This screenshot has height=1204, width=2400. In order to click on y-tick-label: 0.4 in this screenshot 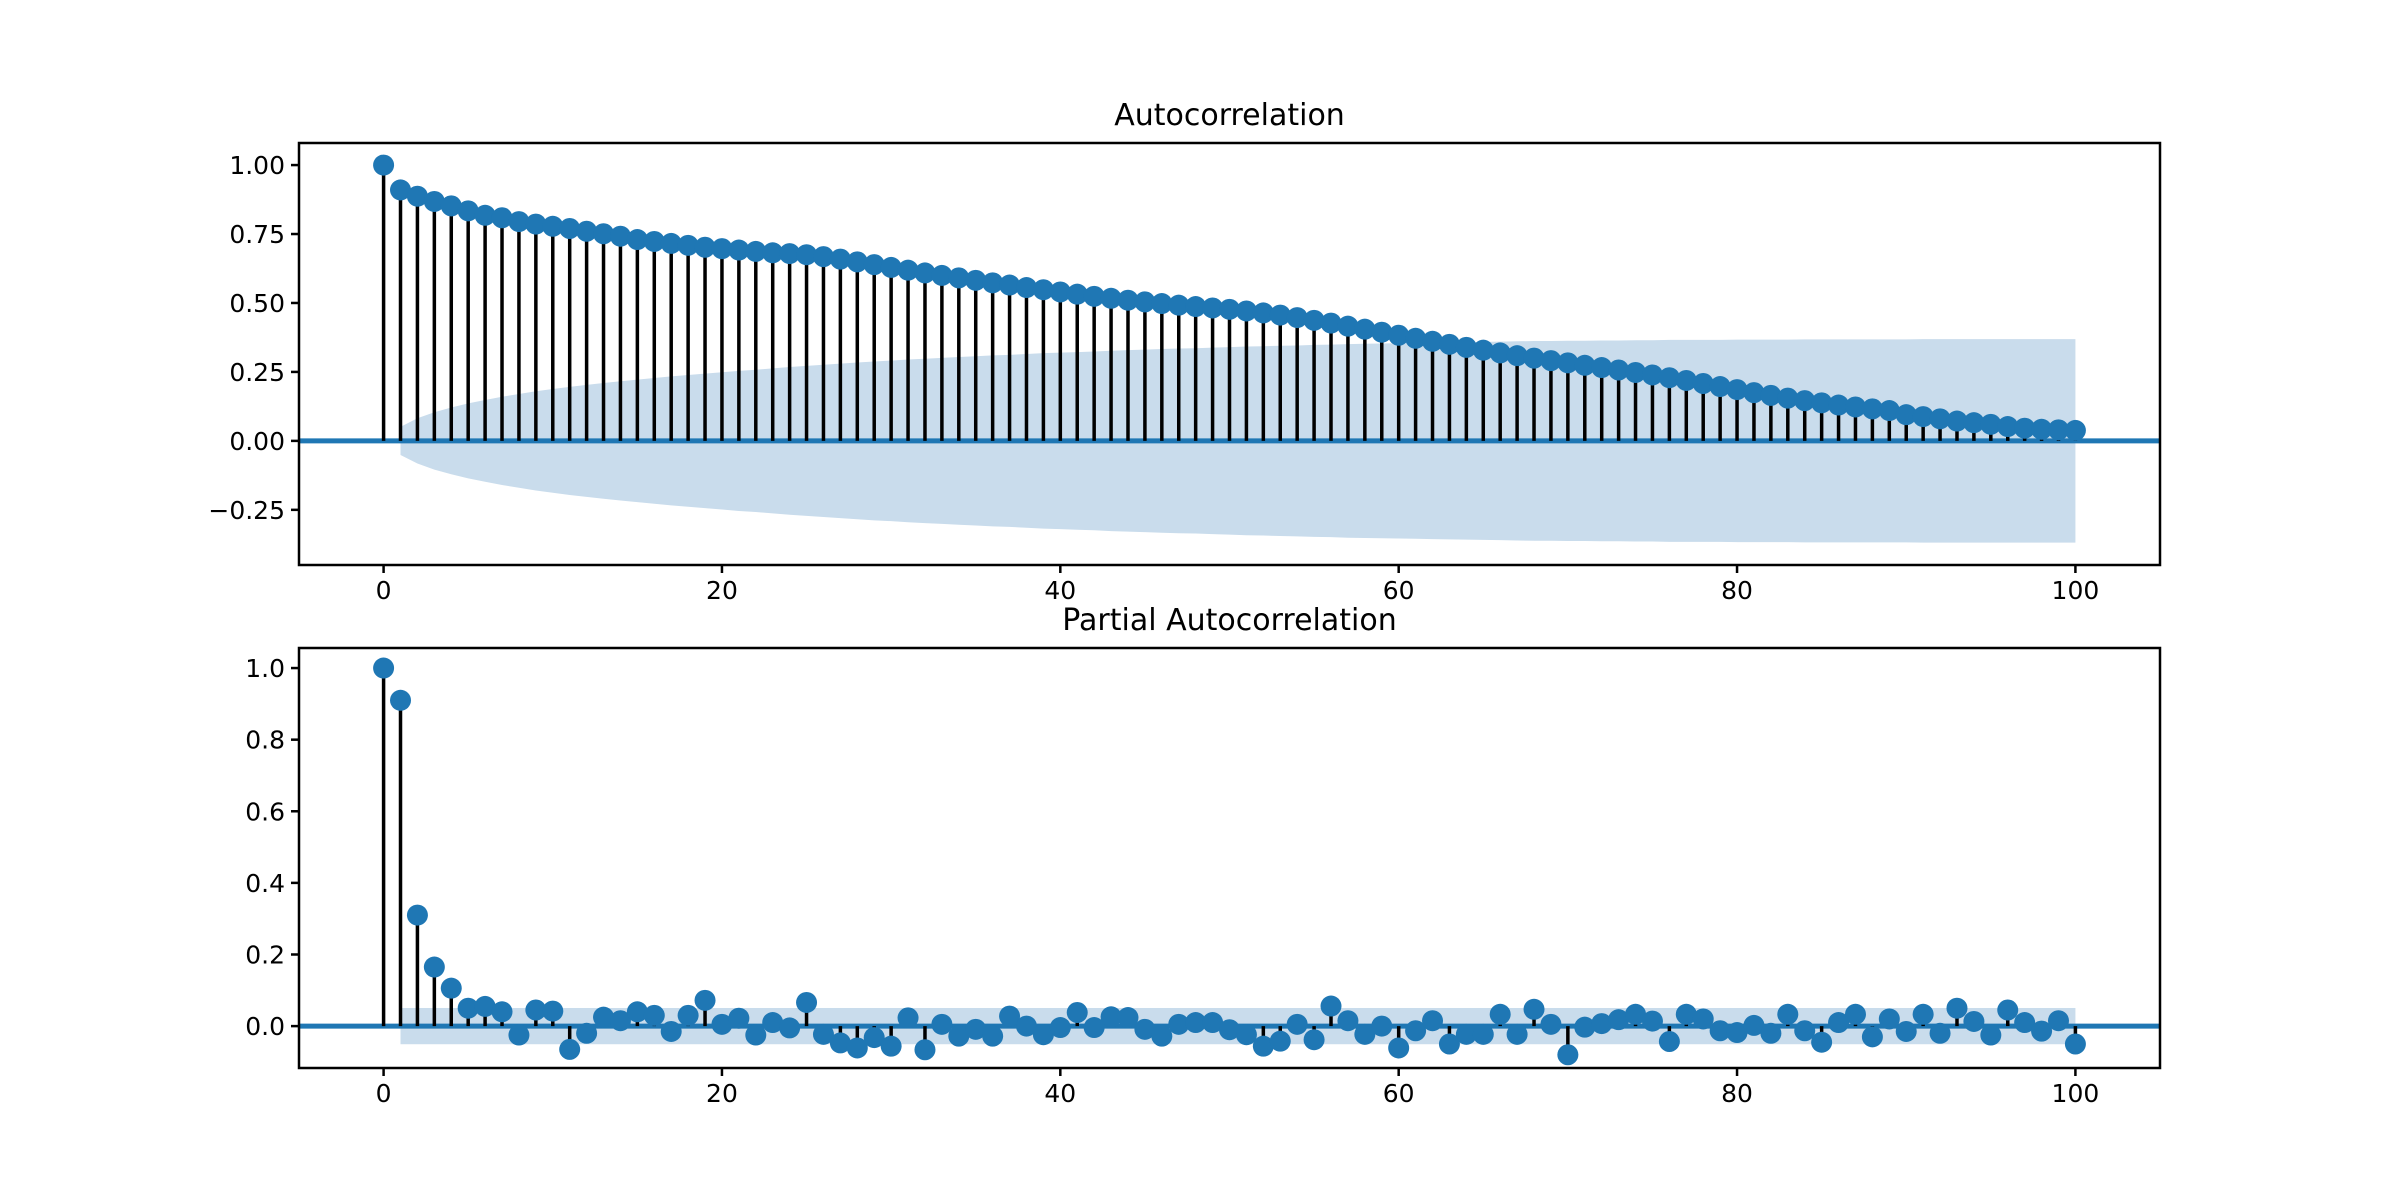, I will do `click(265, 883)`.